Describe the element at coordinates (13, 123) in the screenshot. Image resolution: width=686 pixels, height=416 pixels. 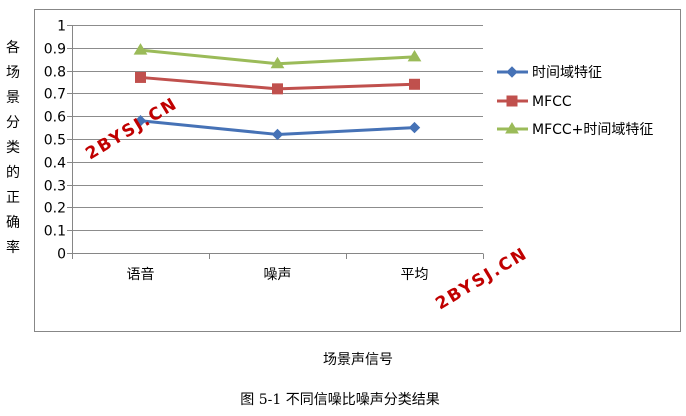
I see `y-axis-title-char: 分` at that location.